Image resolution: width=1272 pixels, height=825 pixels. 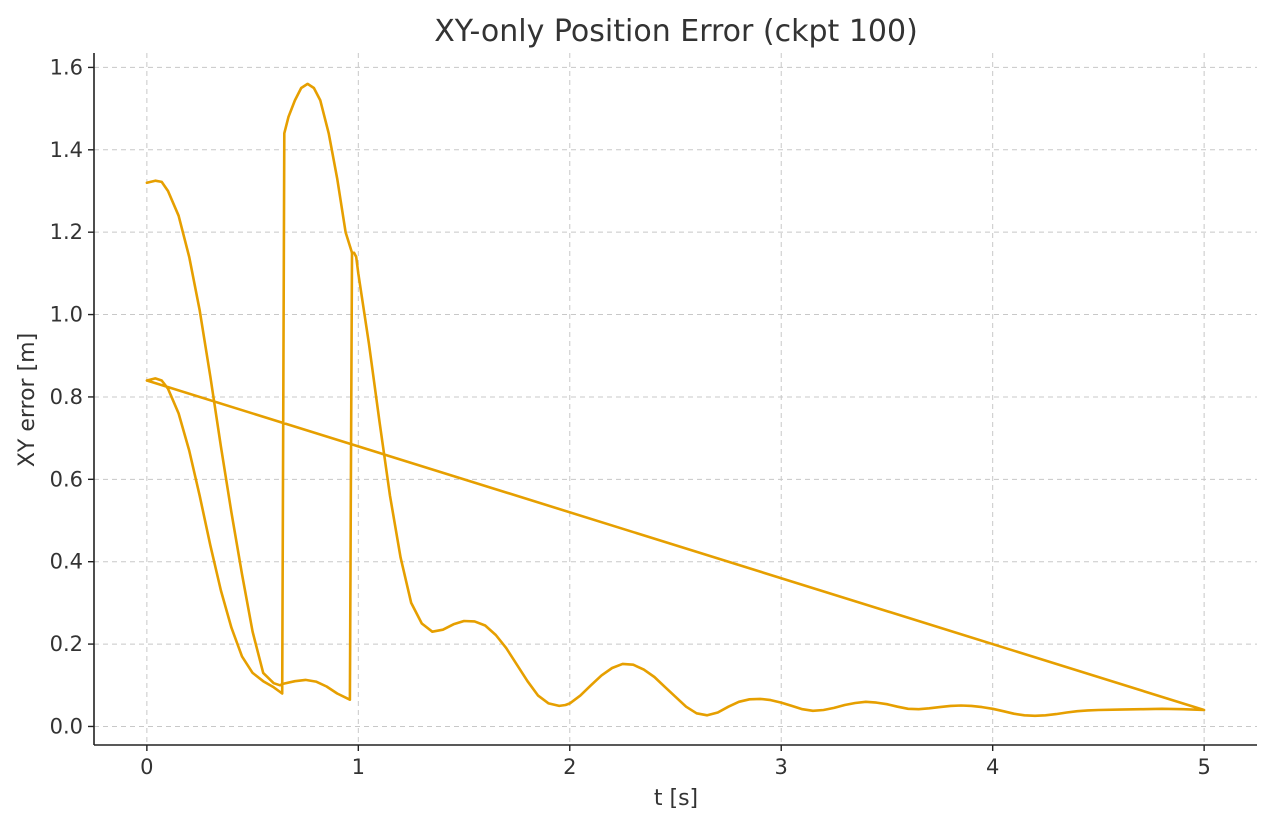 I want to click on y-tick-label: 0.0, so click(x=66, y=726).